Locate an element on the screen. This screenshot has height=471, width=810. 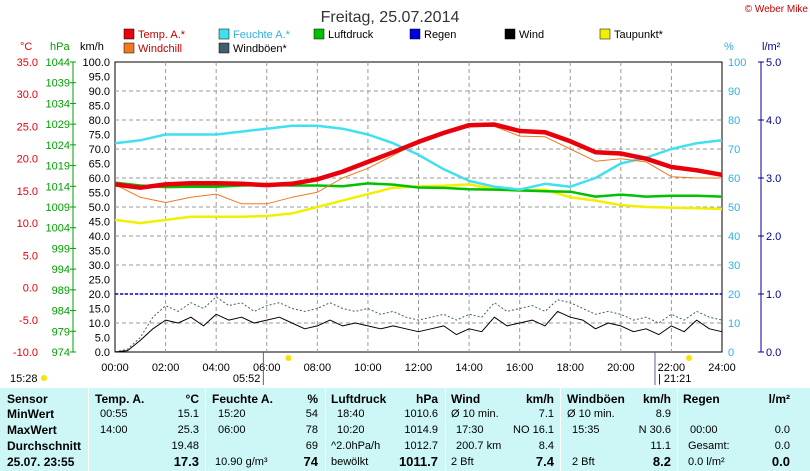
wind-axis-tick-label: 90.0 is located at coordinates (99, 92).